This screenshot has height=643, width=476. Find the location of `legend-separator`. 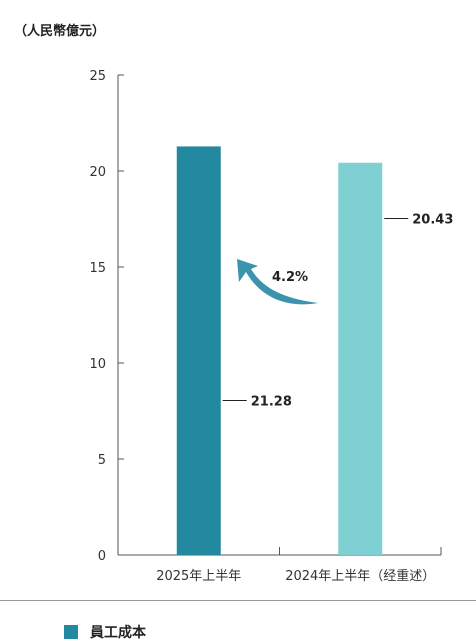

legend-separator is located at coordinates (238, 600).